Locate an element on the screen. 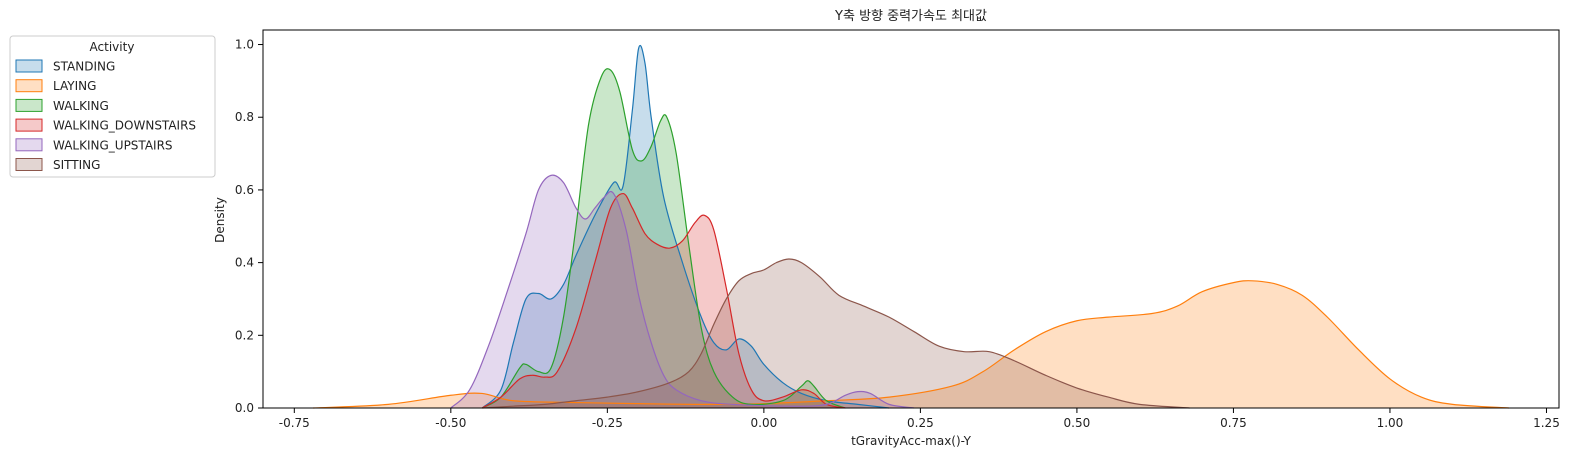 The image size is (1593, 465). x-tick-label: 0.00 is located at coordinates (764, 423).